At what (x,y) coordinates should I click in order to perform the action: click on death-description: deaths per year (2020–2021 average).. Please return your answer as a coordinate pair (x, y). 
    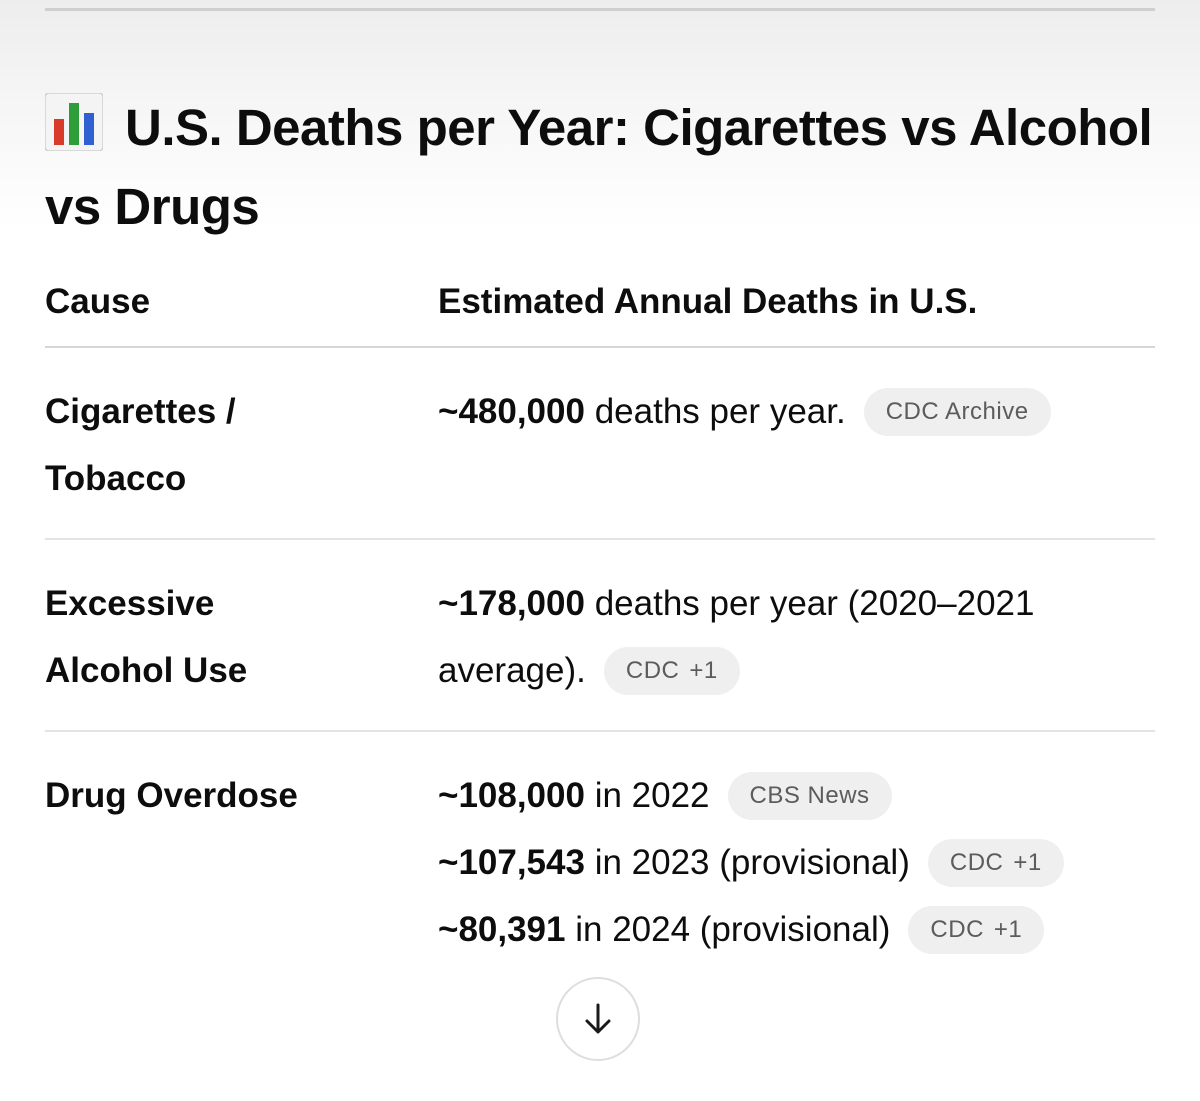
    Looking at the image, I should click on (736, 637).